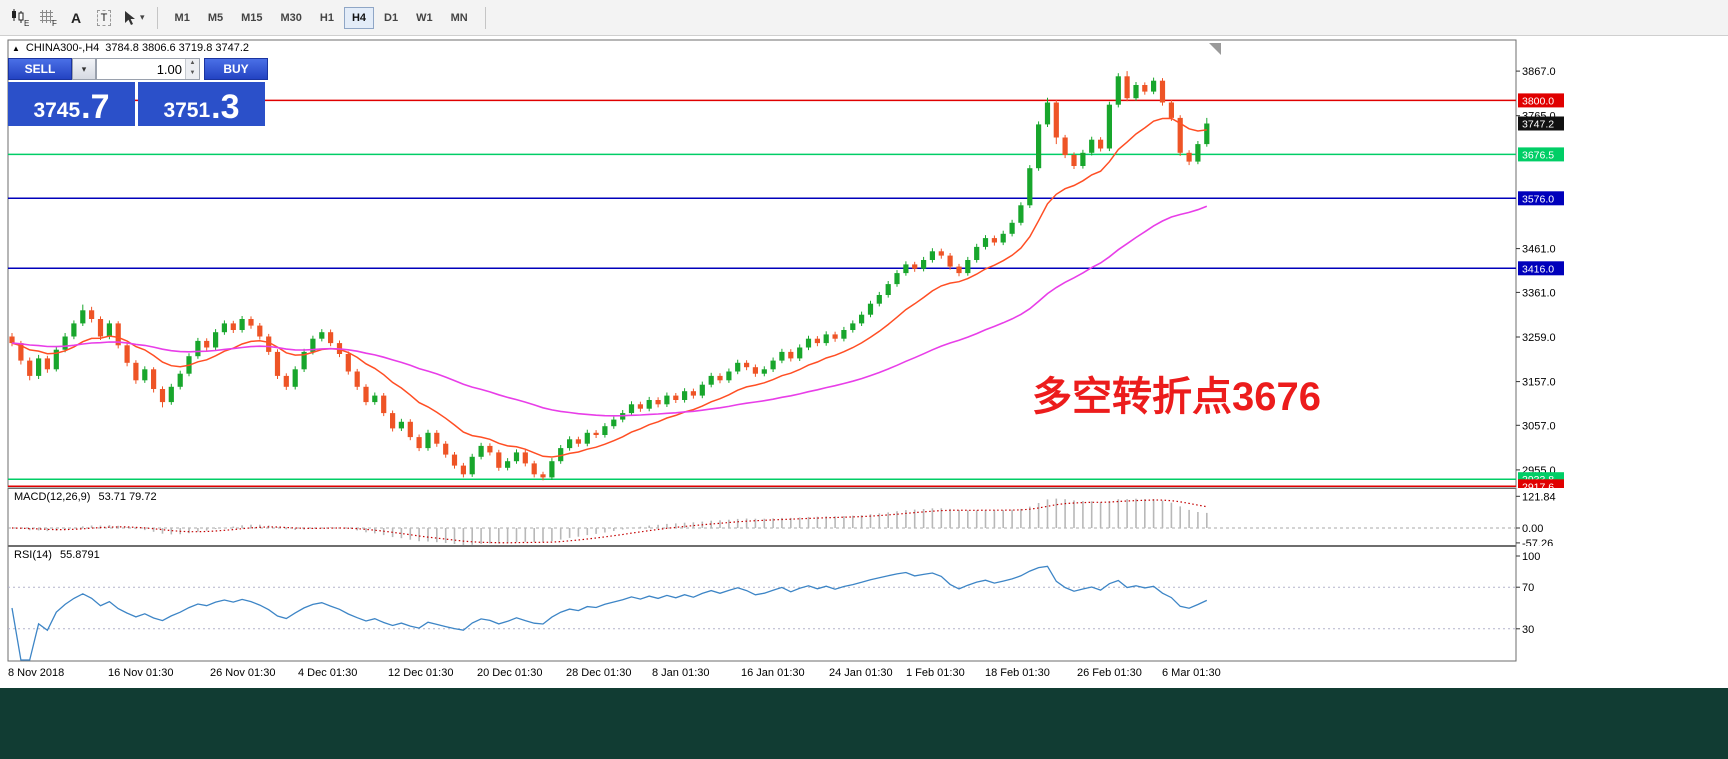 The image size is (1728, 759). What do you see at coordinates (225, 107) in the screenshot?
I see `buy-price-frac: .3` at bounding box center [225, 107].